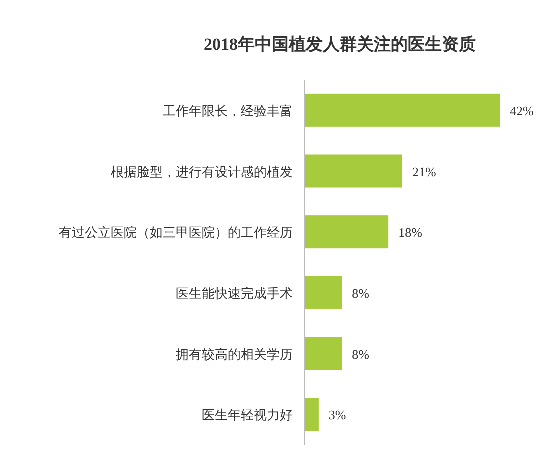  Describe the element at coordinates (228, 110) in the screenshot. I see `y-tick-label: 工作年限长，经验丰富` at that location.